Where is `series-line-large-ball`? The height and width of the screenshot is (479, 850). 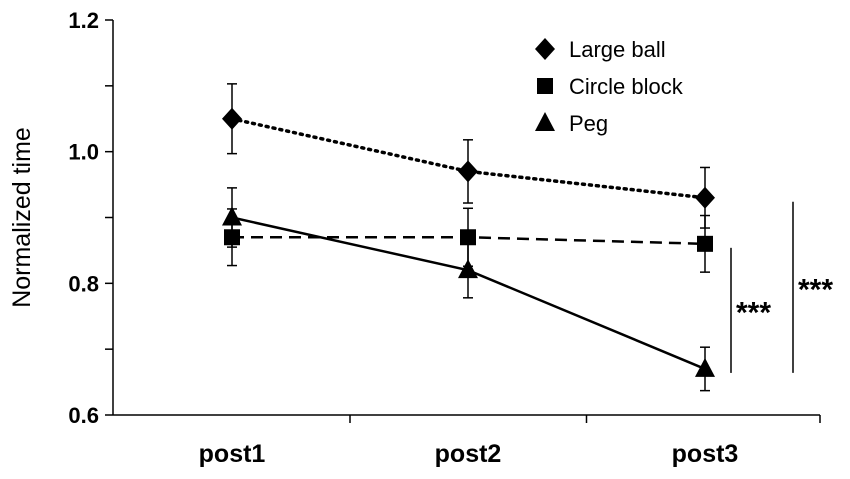
series-line-large-ball is located at coordinates (468, 158).